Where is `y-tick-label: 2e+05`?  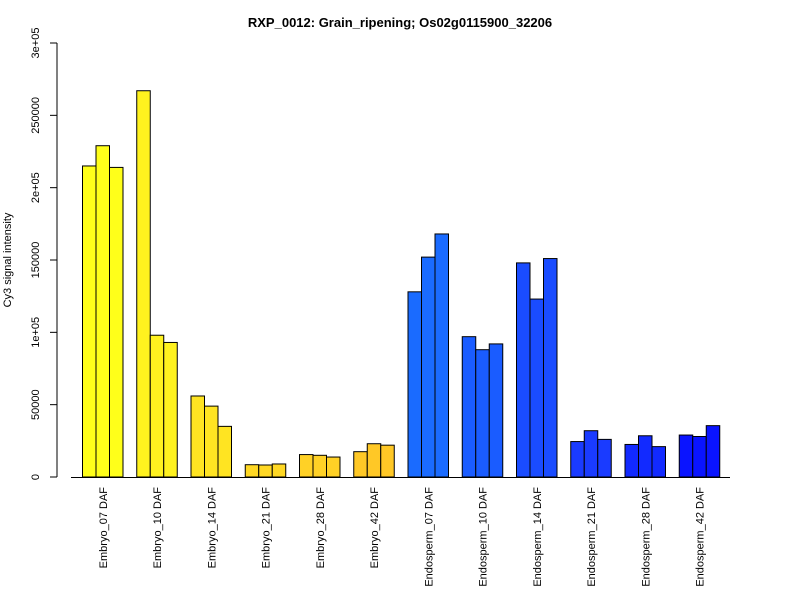
y-tick-label: 2e+05 is located at coordinates (36, 187).